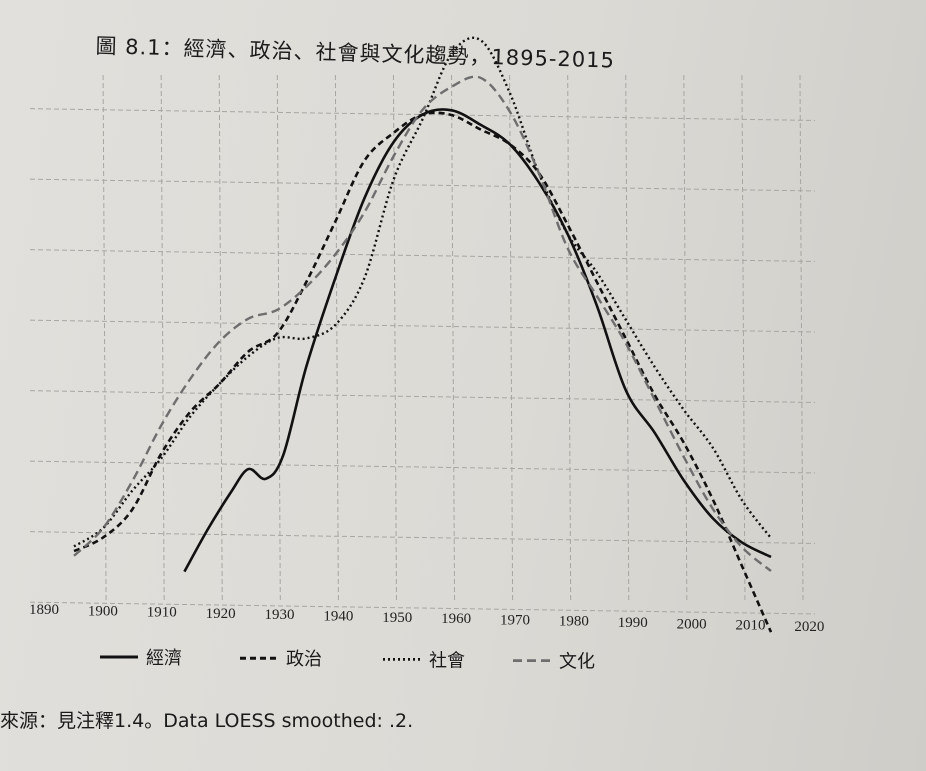 The width and height of the screenshot is (926, 771). I want to click on x-tick-label: 1920, so click(221, 614).